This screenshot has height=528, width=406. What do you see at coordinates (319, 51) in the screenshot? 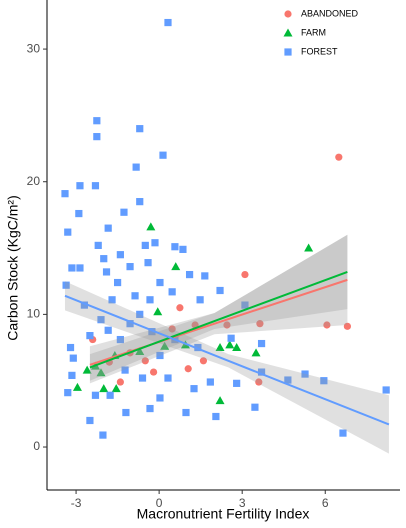
I see `legend-label: FOREST` at bounding box center [319, 51].